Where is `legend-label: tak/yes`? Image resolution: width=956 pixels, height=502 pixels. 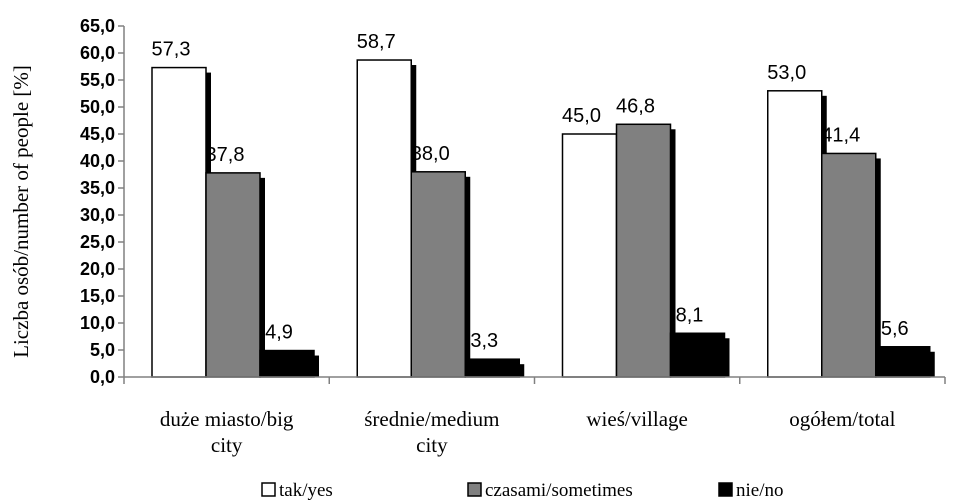 legend-label: tak/yes is located at coordinates (306, 490).